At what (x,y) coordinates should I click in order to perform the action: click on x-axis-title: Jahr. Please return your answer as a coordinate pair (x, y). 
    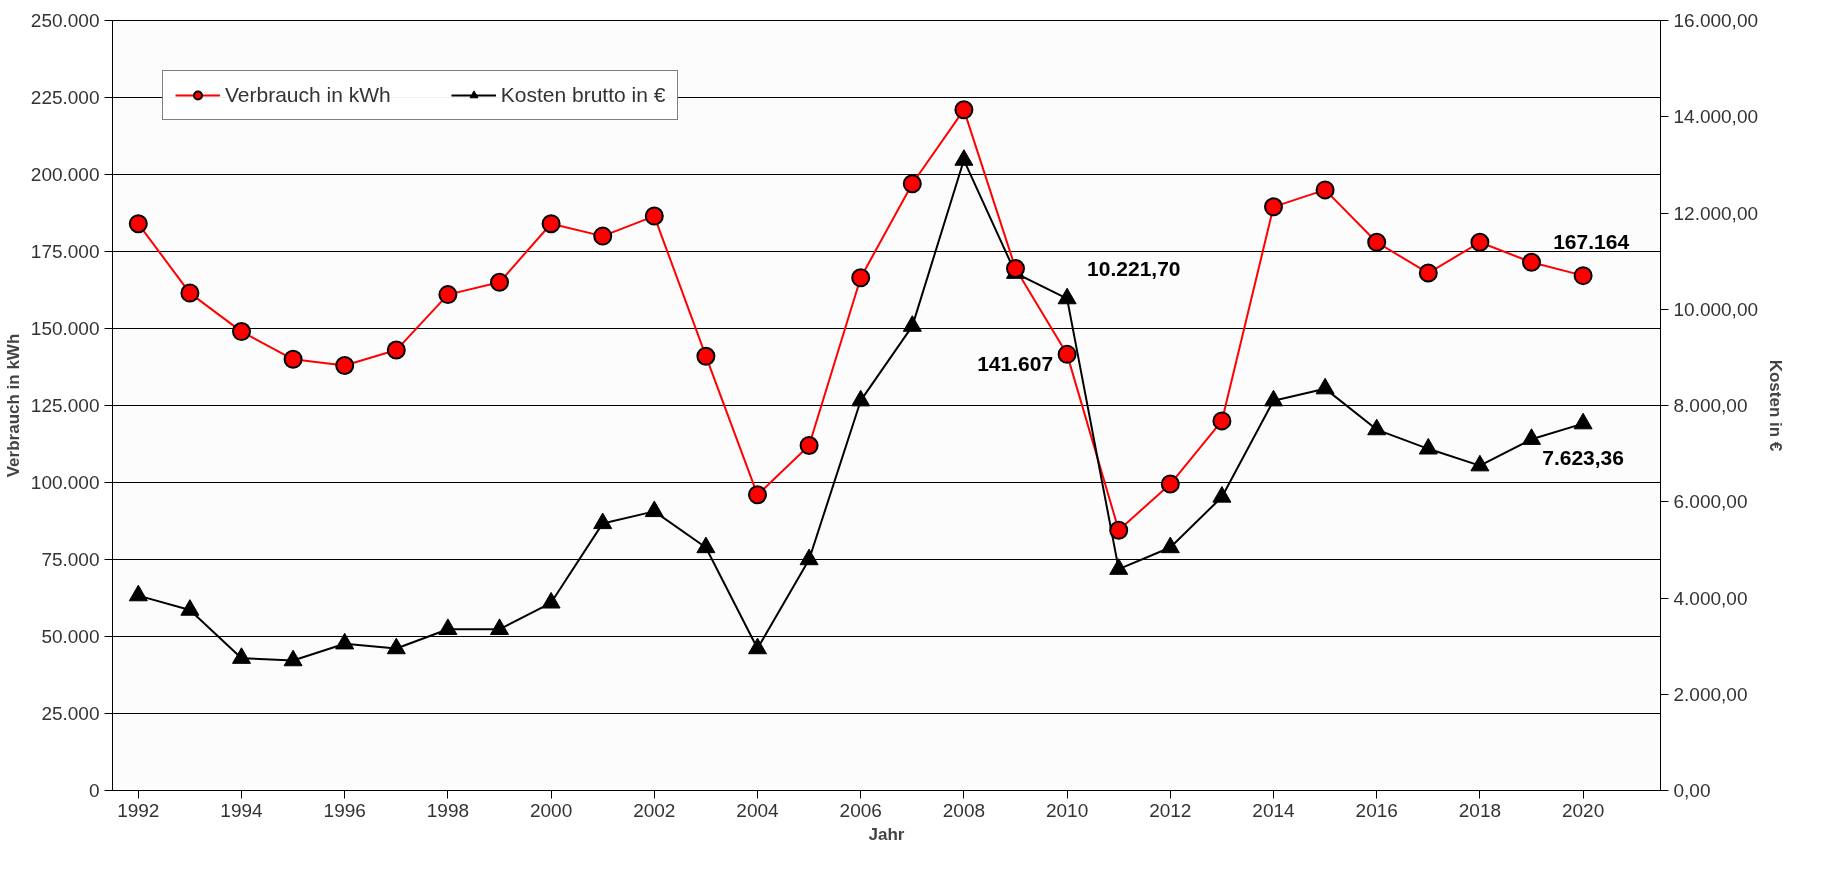
    Looking at the image, I should click on (886, 834).